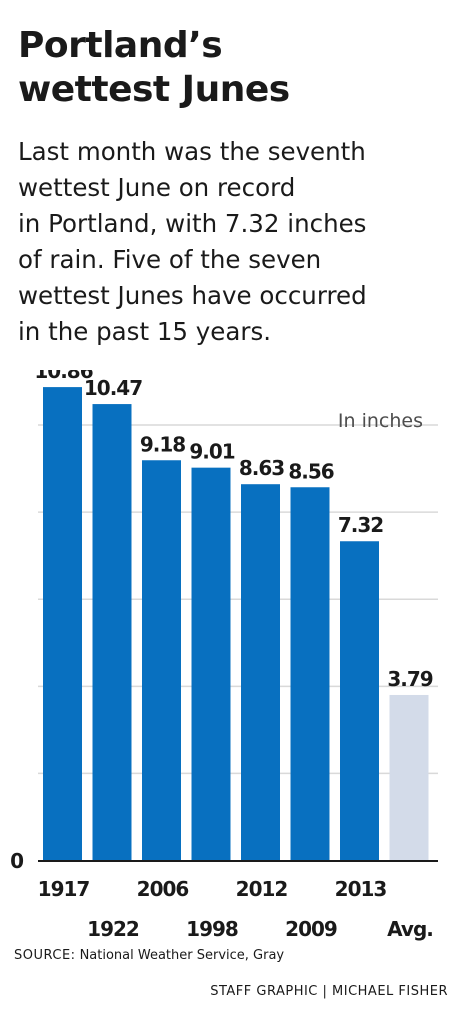  Describe the element at coordinates (192, 223) in the screenshot. I see `subtitle-line: in Portland, with 7.32 inches` at that location.